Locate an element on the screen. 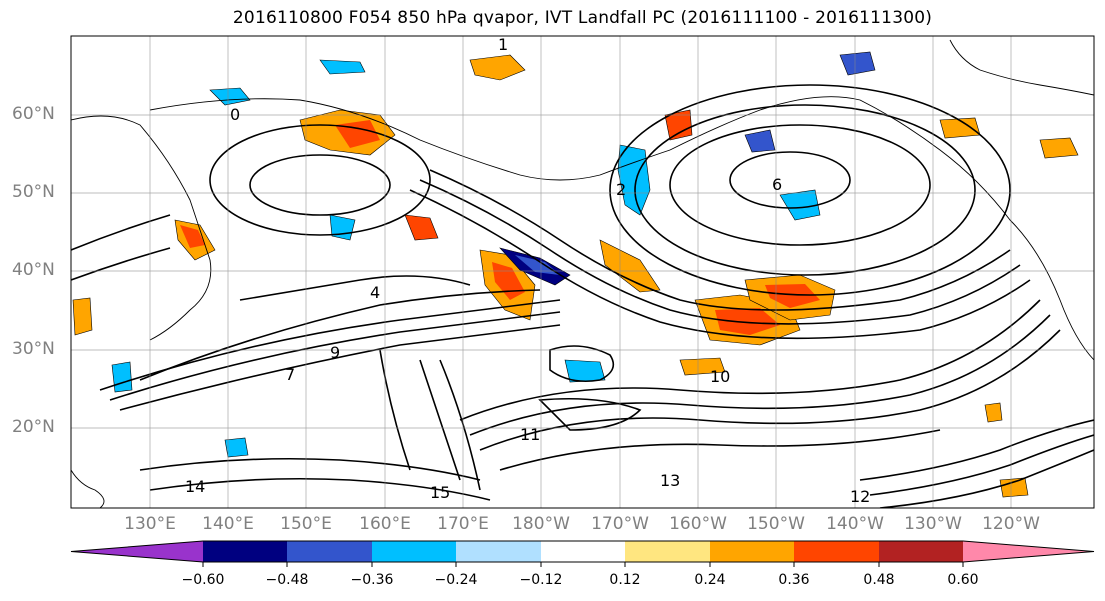 Image resolution: width=1105 pixels, height=601 pixels. contour-label: 6 is located at coordinates (777, 184).